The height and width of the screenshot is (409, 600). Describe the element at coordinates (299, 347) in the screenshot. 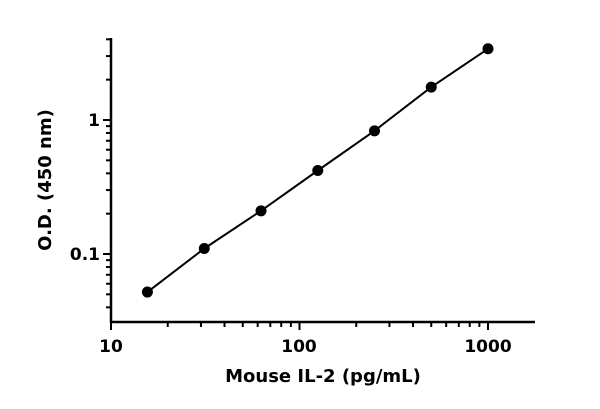

I see `x-tick-label-100: 100` at that location.